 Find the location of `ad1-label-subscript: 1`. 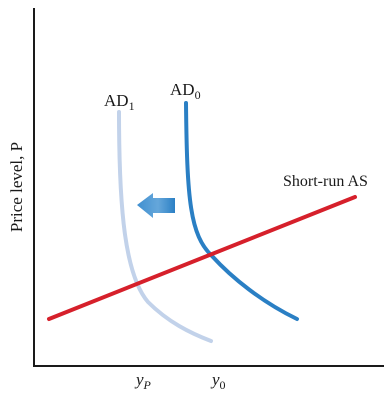

ad1-label-subscript: 1 is located at coordinates (132, 106).